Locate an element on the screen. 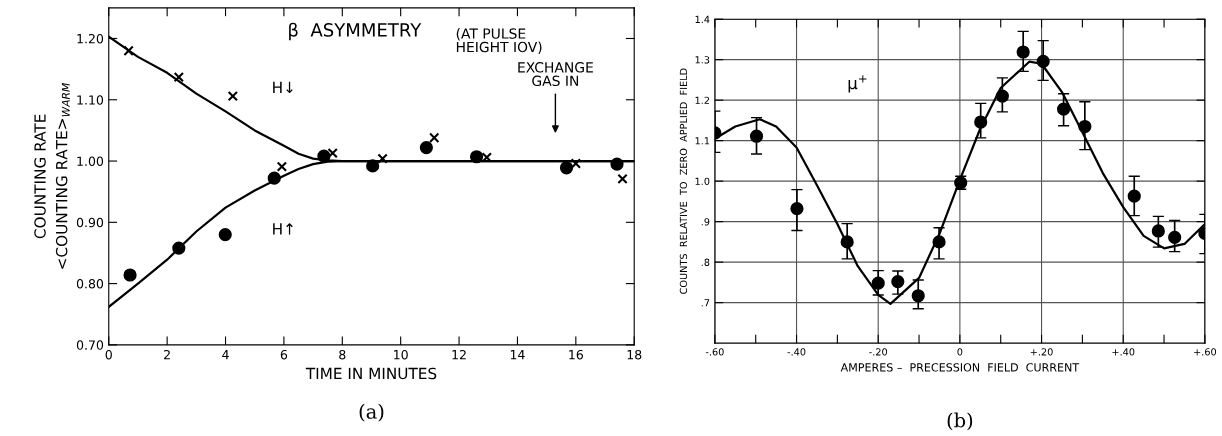 This screenshot has width=1222, height=436. y-tick-label: .7 is located at coordinates (705, 303).